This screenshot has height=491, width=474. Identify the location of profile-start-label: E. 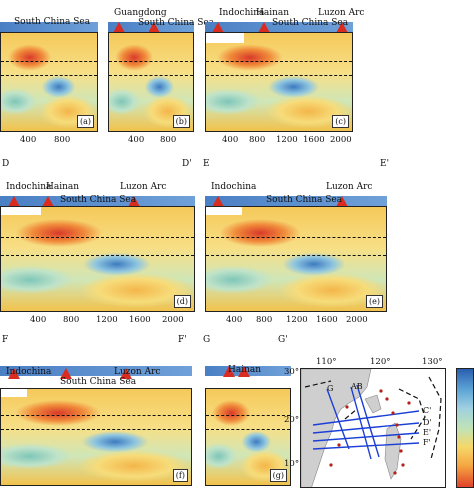
(206, 164).